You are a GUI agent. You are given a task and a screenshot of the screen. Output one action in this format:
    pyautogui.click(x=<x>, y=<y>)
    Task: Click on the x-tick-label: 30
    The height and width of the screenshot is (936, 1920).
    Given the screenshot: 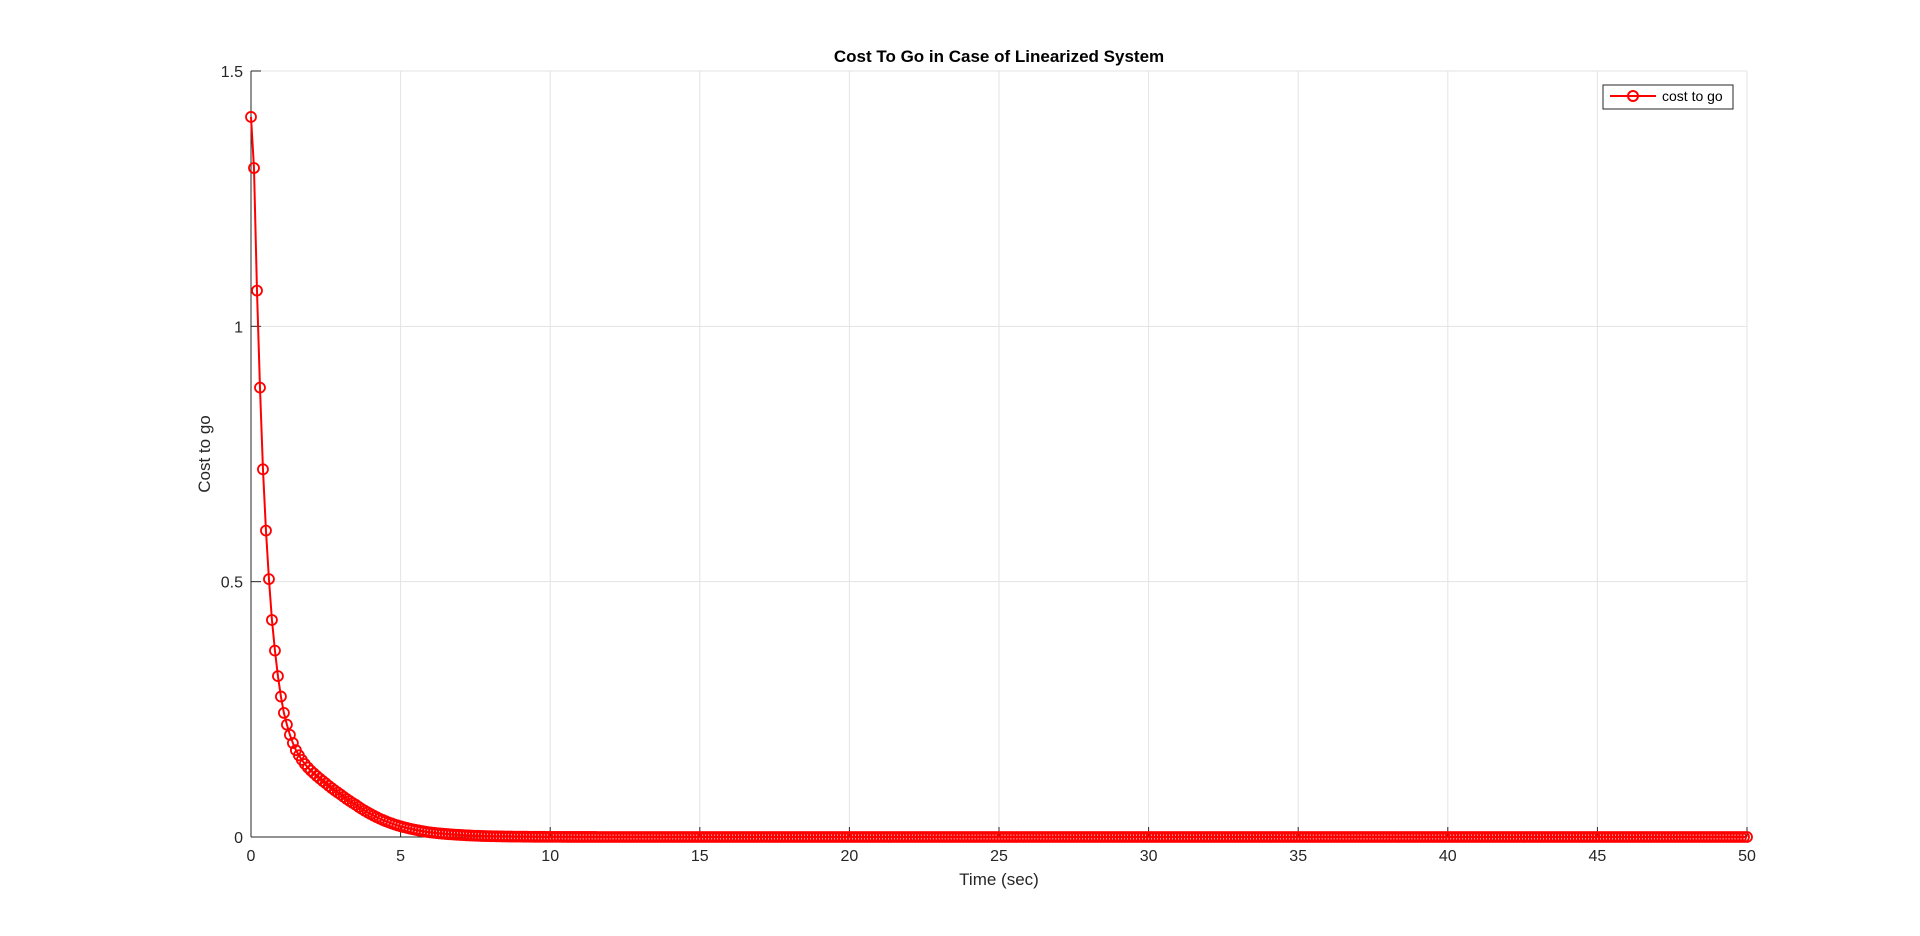 What is the action you would take?
    pyautogui.click(x=1149, y=856)
    